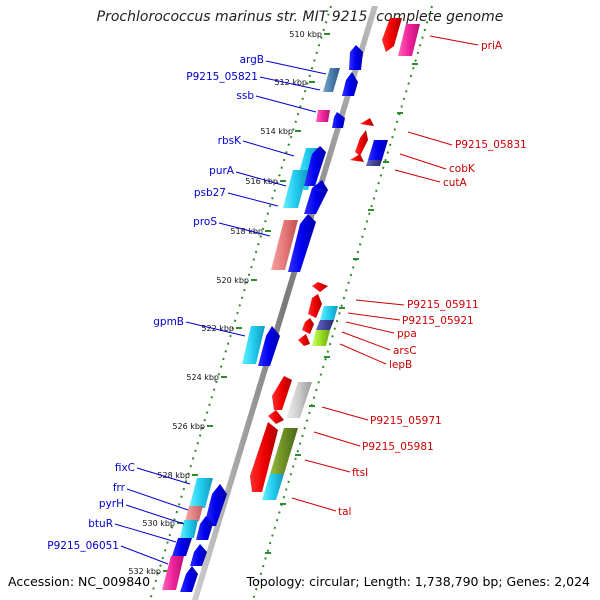 This screenshot has height=600, width=600. What do you see at coordinates (325, 325) in the screenshot?
I see `gene-ppa-band` at bounding box center [325, 325].